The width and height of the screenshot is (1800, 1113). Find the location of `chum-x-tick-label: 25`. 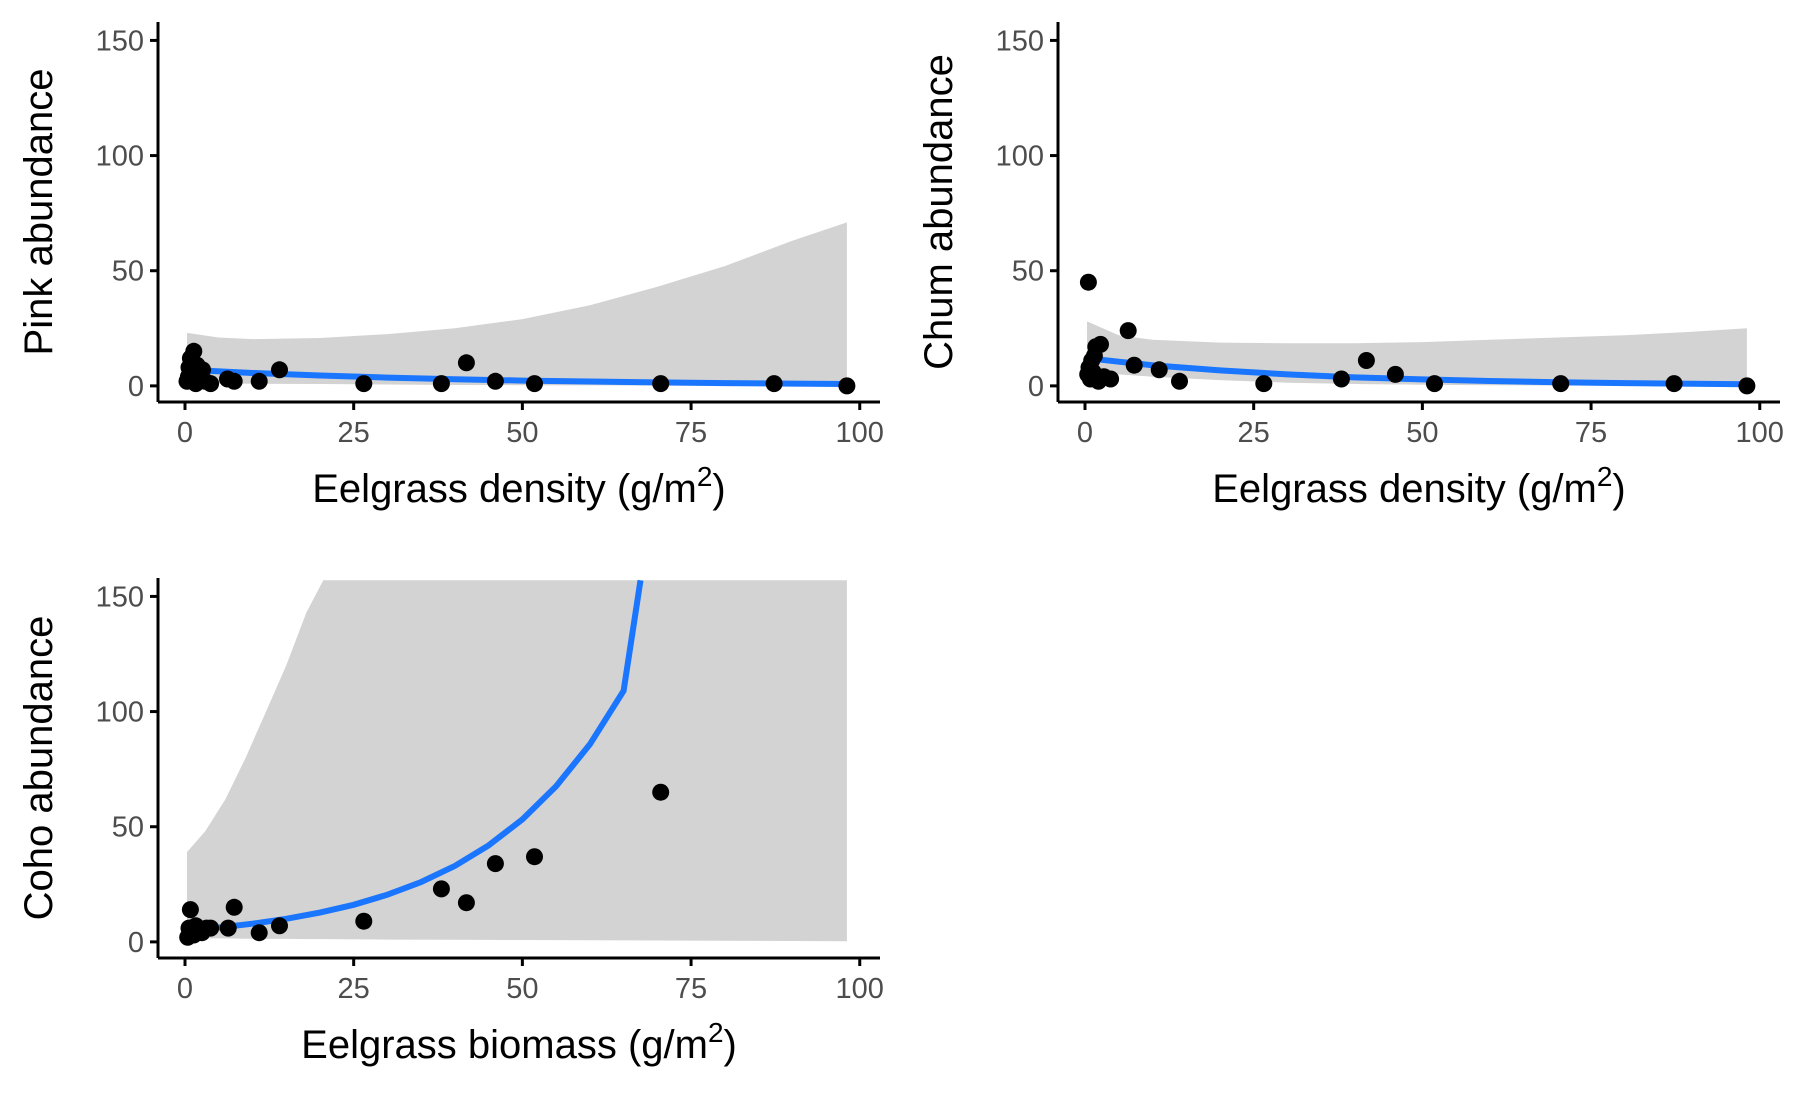

chum-x-tick-label: 25 is located at coordinates (1254, 433).